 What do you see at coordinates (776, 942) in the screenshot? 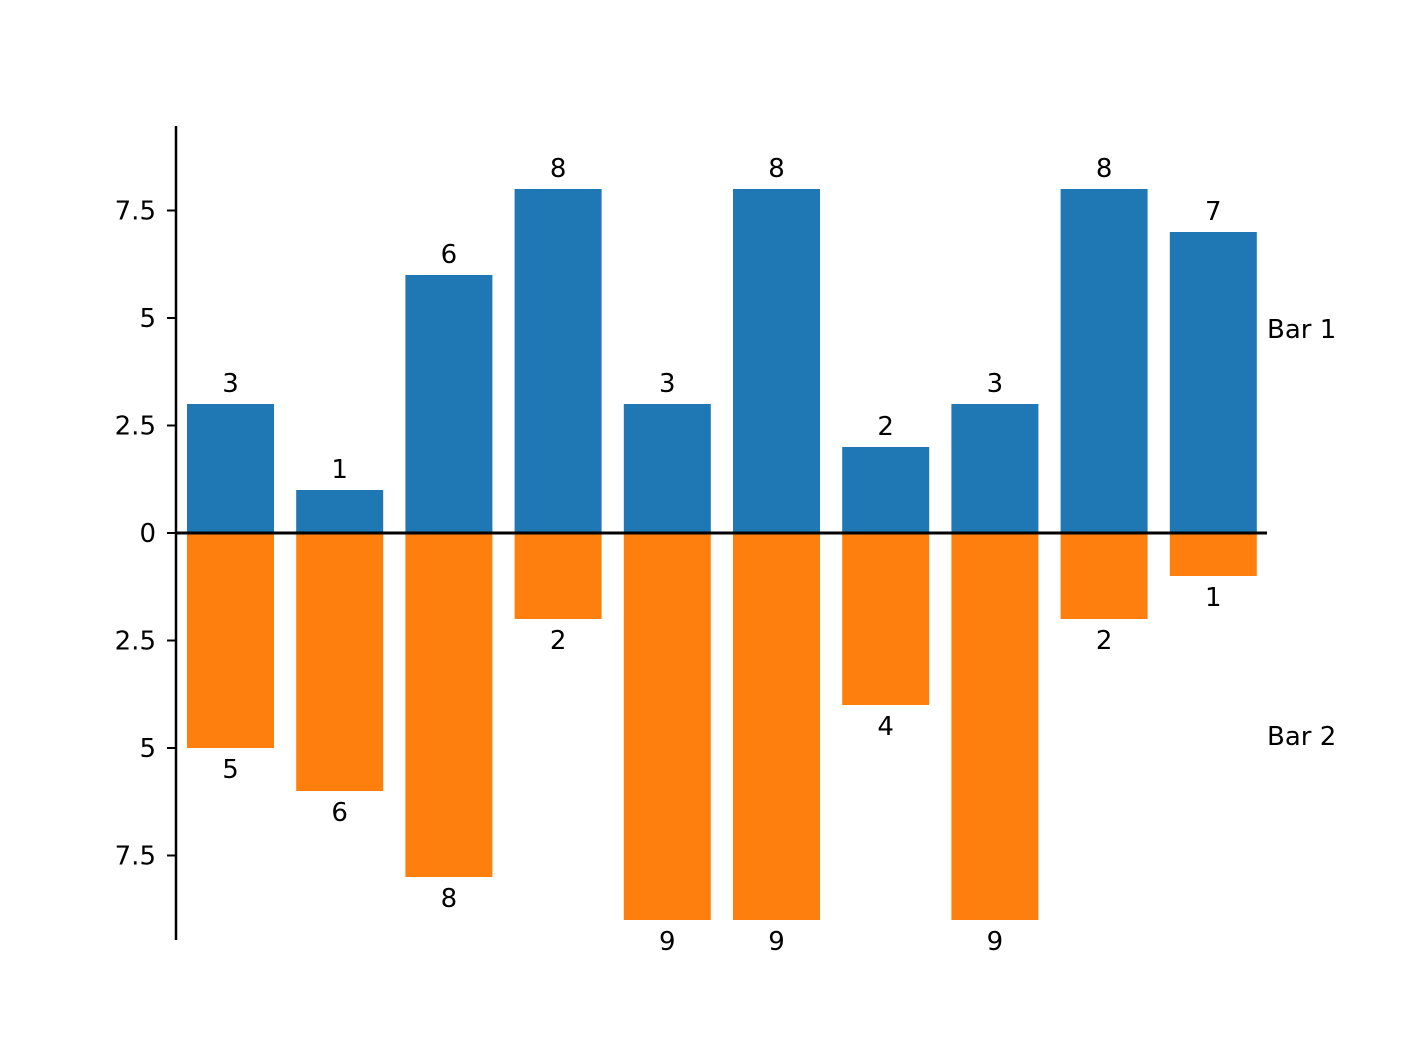
I see `value-label-series2-6: 9` at bounding box center [776, 942].